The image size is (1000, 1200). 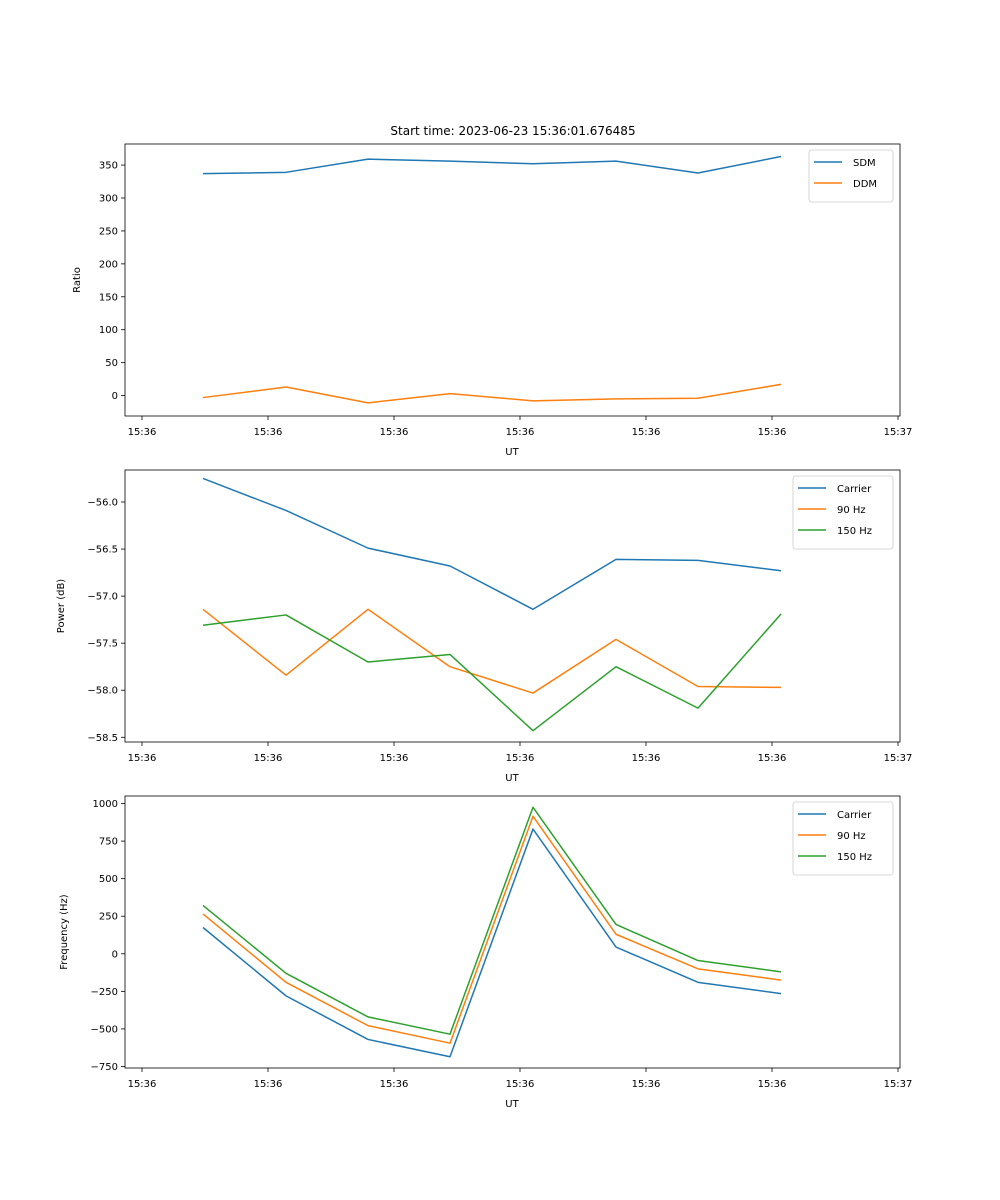 I want to click on y-tick-label: 750, so click(x=108, y=842).